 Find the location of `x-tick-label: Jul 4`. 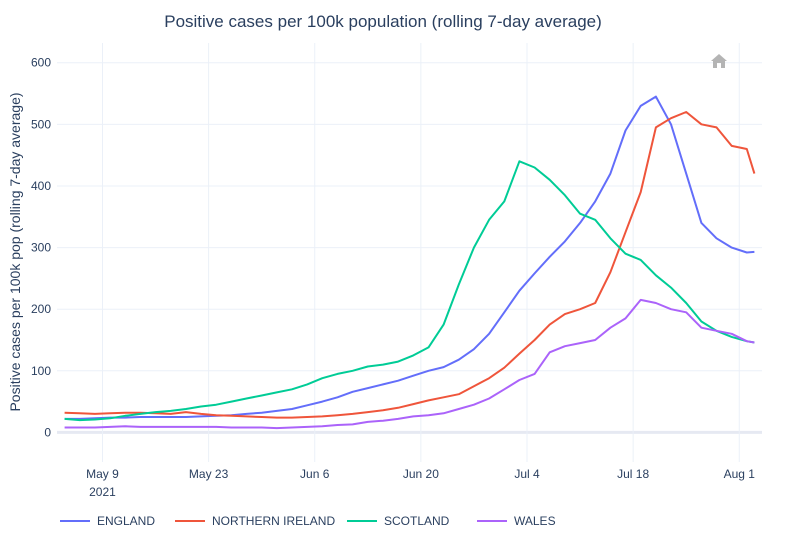

x-tick-label: Jul 4 is located at coordinates (527, 474).